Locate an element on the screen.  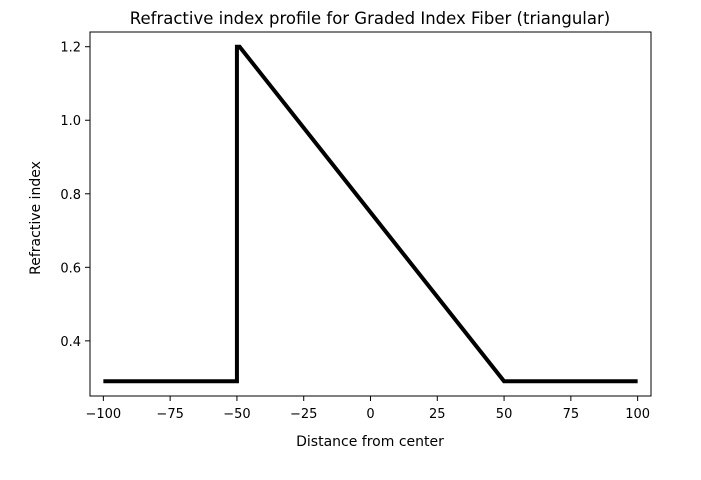
y-tick-label: 1.2 is located at coordinates (70, 48).